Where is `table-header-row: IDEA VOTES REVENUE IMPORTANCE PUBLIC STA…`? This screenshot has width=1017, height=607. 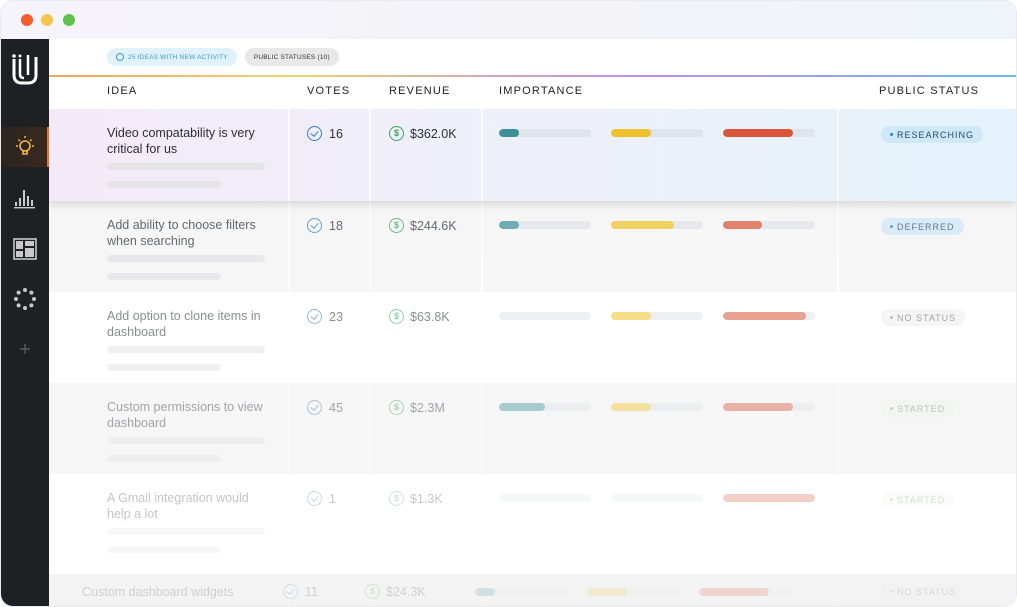 table-header-row: IDEA VOTES REVENUE IMPORTANCE PUBLIC STA… is located at coordinates (532, 95).